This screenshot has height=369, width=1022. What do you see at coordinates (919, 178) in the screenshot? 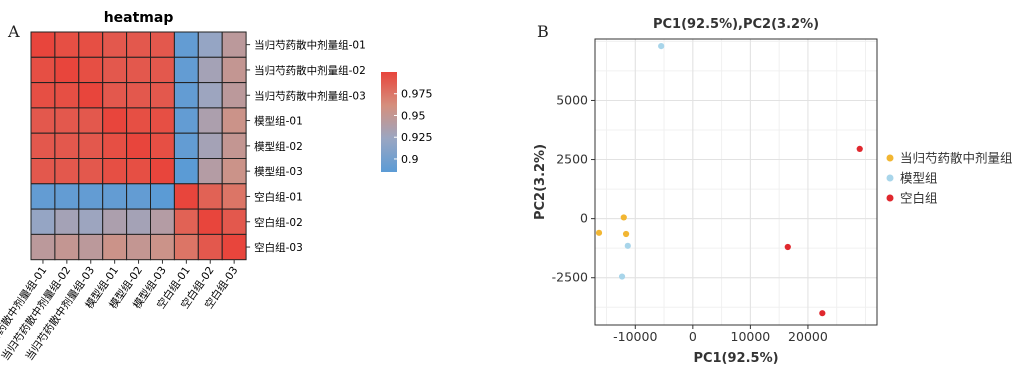
I see `legend-label: 模型组` at bounding box center [919, 178].